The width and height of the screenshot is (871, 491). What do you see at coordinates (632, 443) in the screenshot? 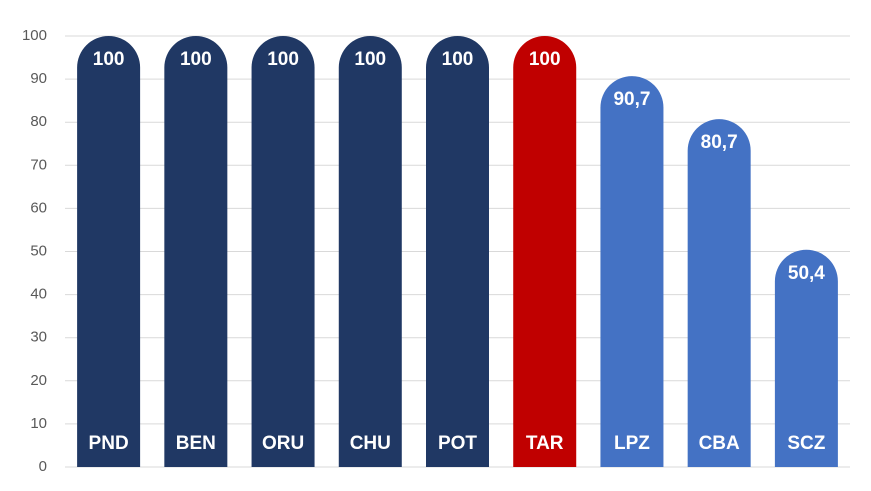
I see `x-tick-label: LPZ` at bounding box center [632, 443].